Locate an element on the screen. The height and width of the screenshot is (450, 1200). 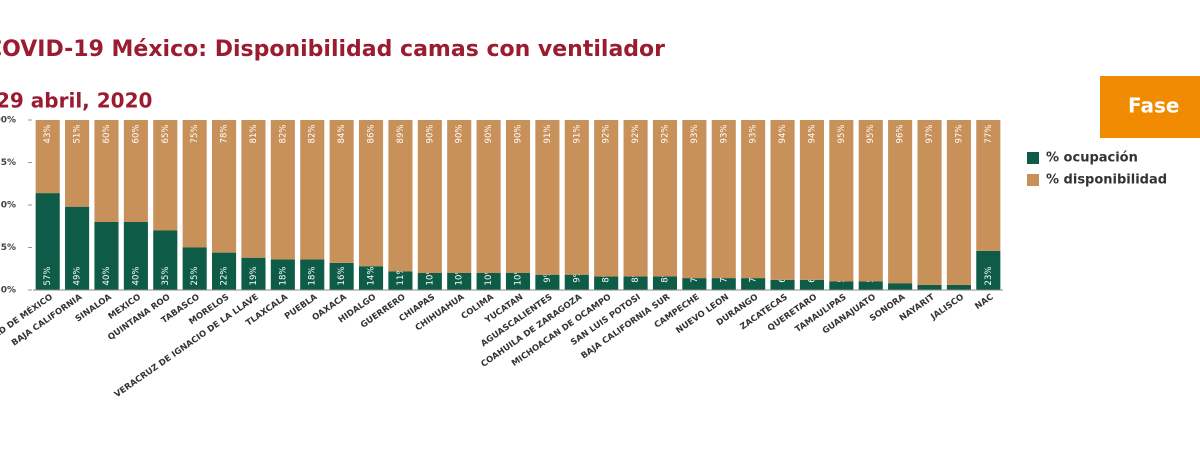
value-label: 57% is located at coordinates (48, 276).